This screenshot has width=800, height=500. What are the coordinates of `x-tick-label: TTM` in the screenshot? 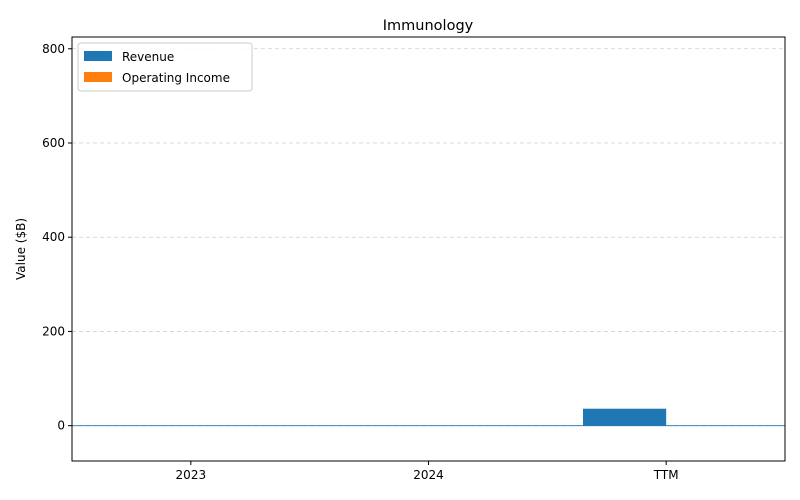 It's located at (666, 475).